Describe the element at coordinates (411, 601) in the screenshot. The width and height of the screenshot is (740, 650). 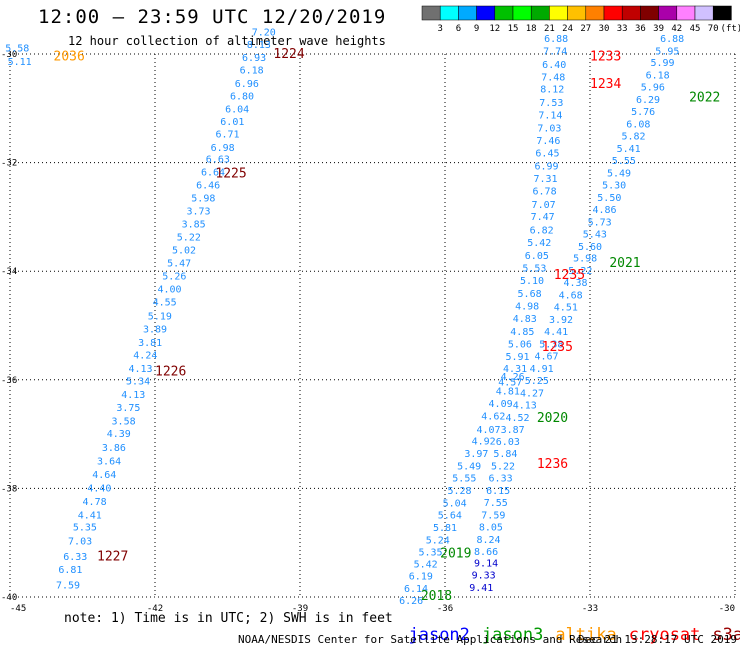
I see `wave-height-point: 6.26` at that location.